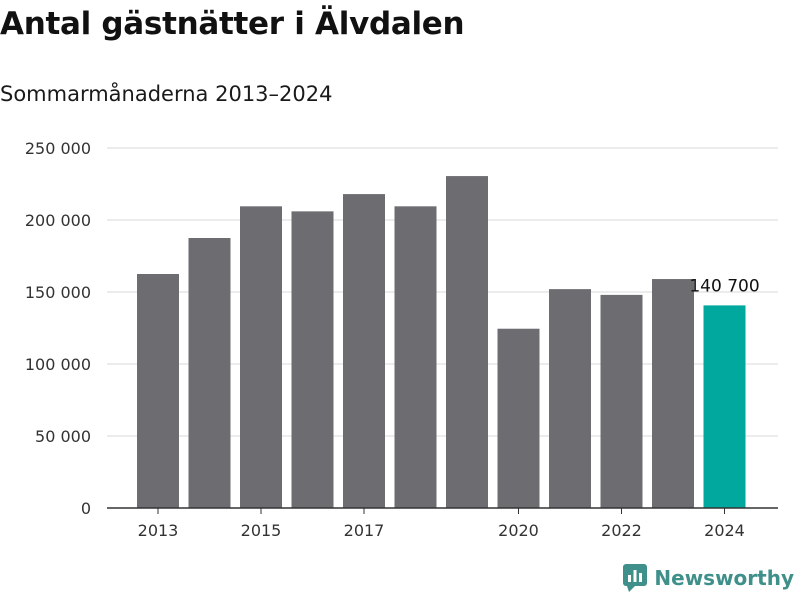  I want to click on brand-logo: Newsworthy, so click(708, 578).